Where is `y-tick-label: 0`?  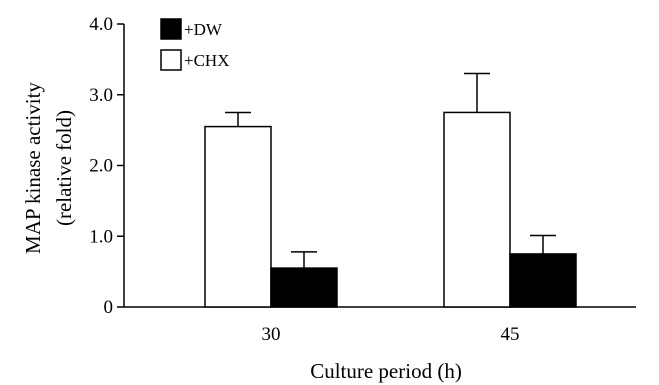 y-tick-label: 0 is located at coordinates (109, 307).